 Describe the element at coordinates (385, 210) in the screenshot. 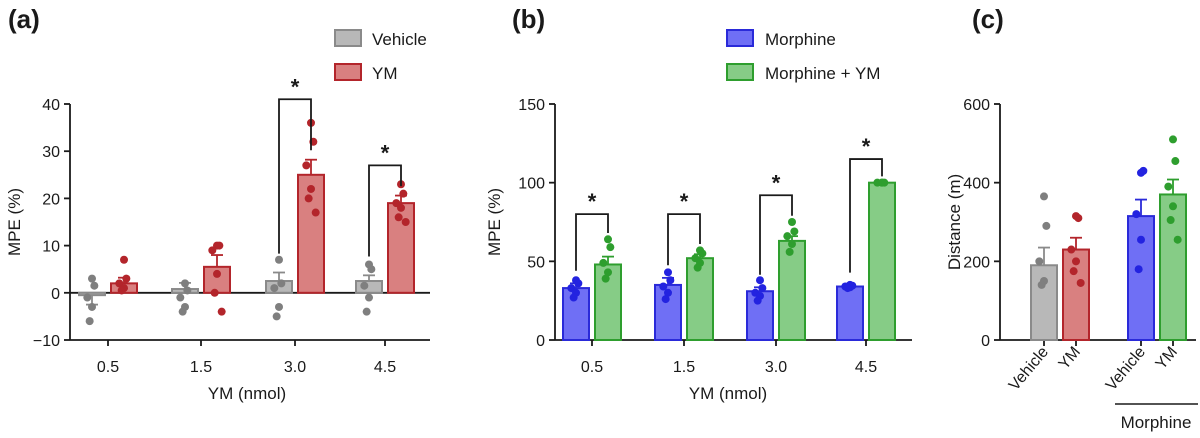

I see `panel-a-sig-bracket` at that location.